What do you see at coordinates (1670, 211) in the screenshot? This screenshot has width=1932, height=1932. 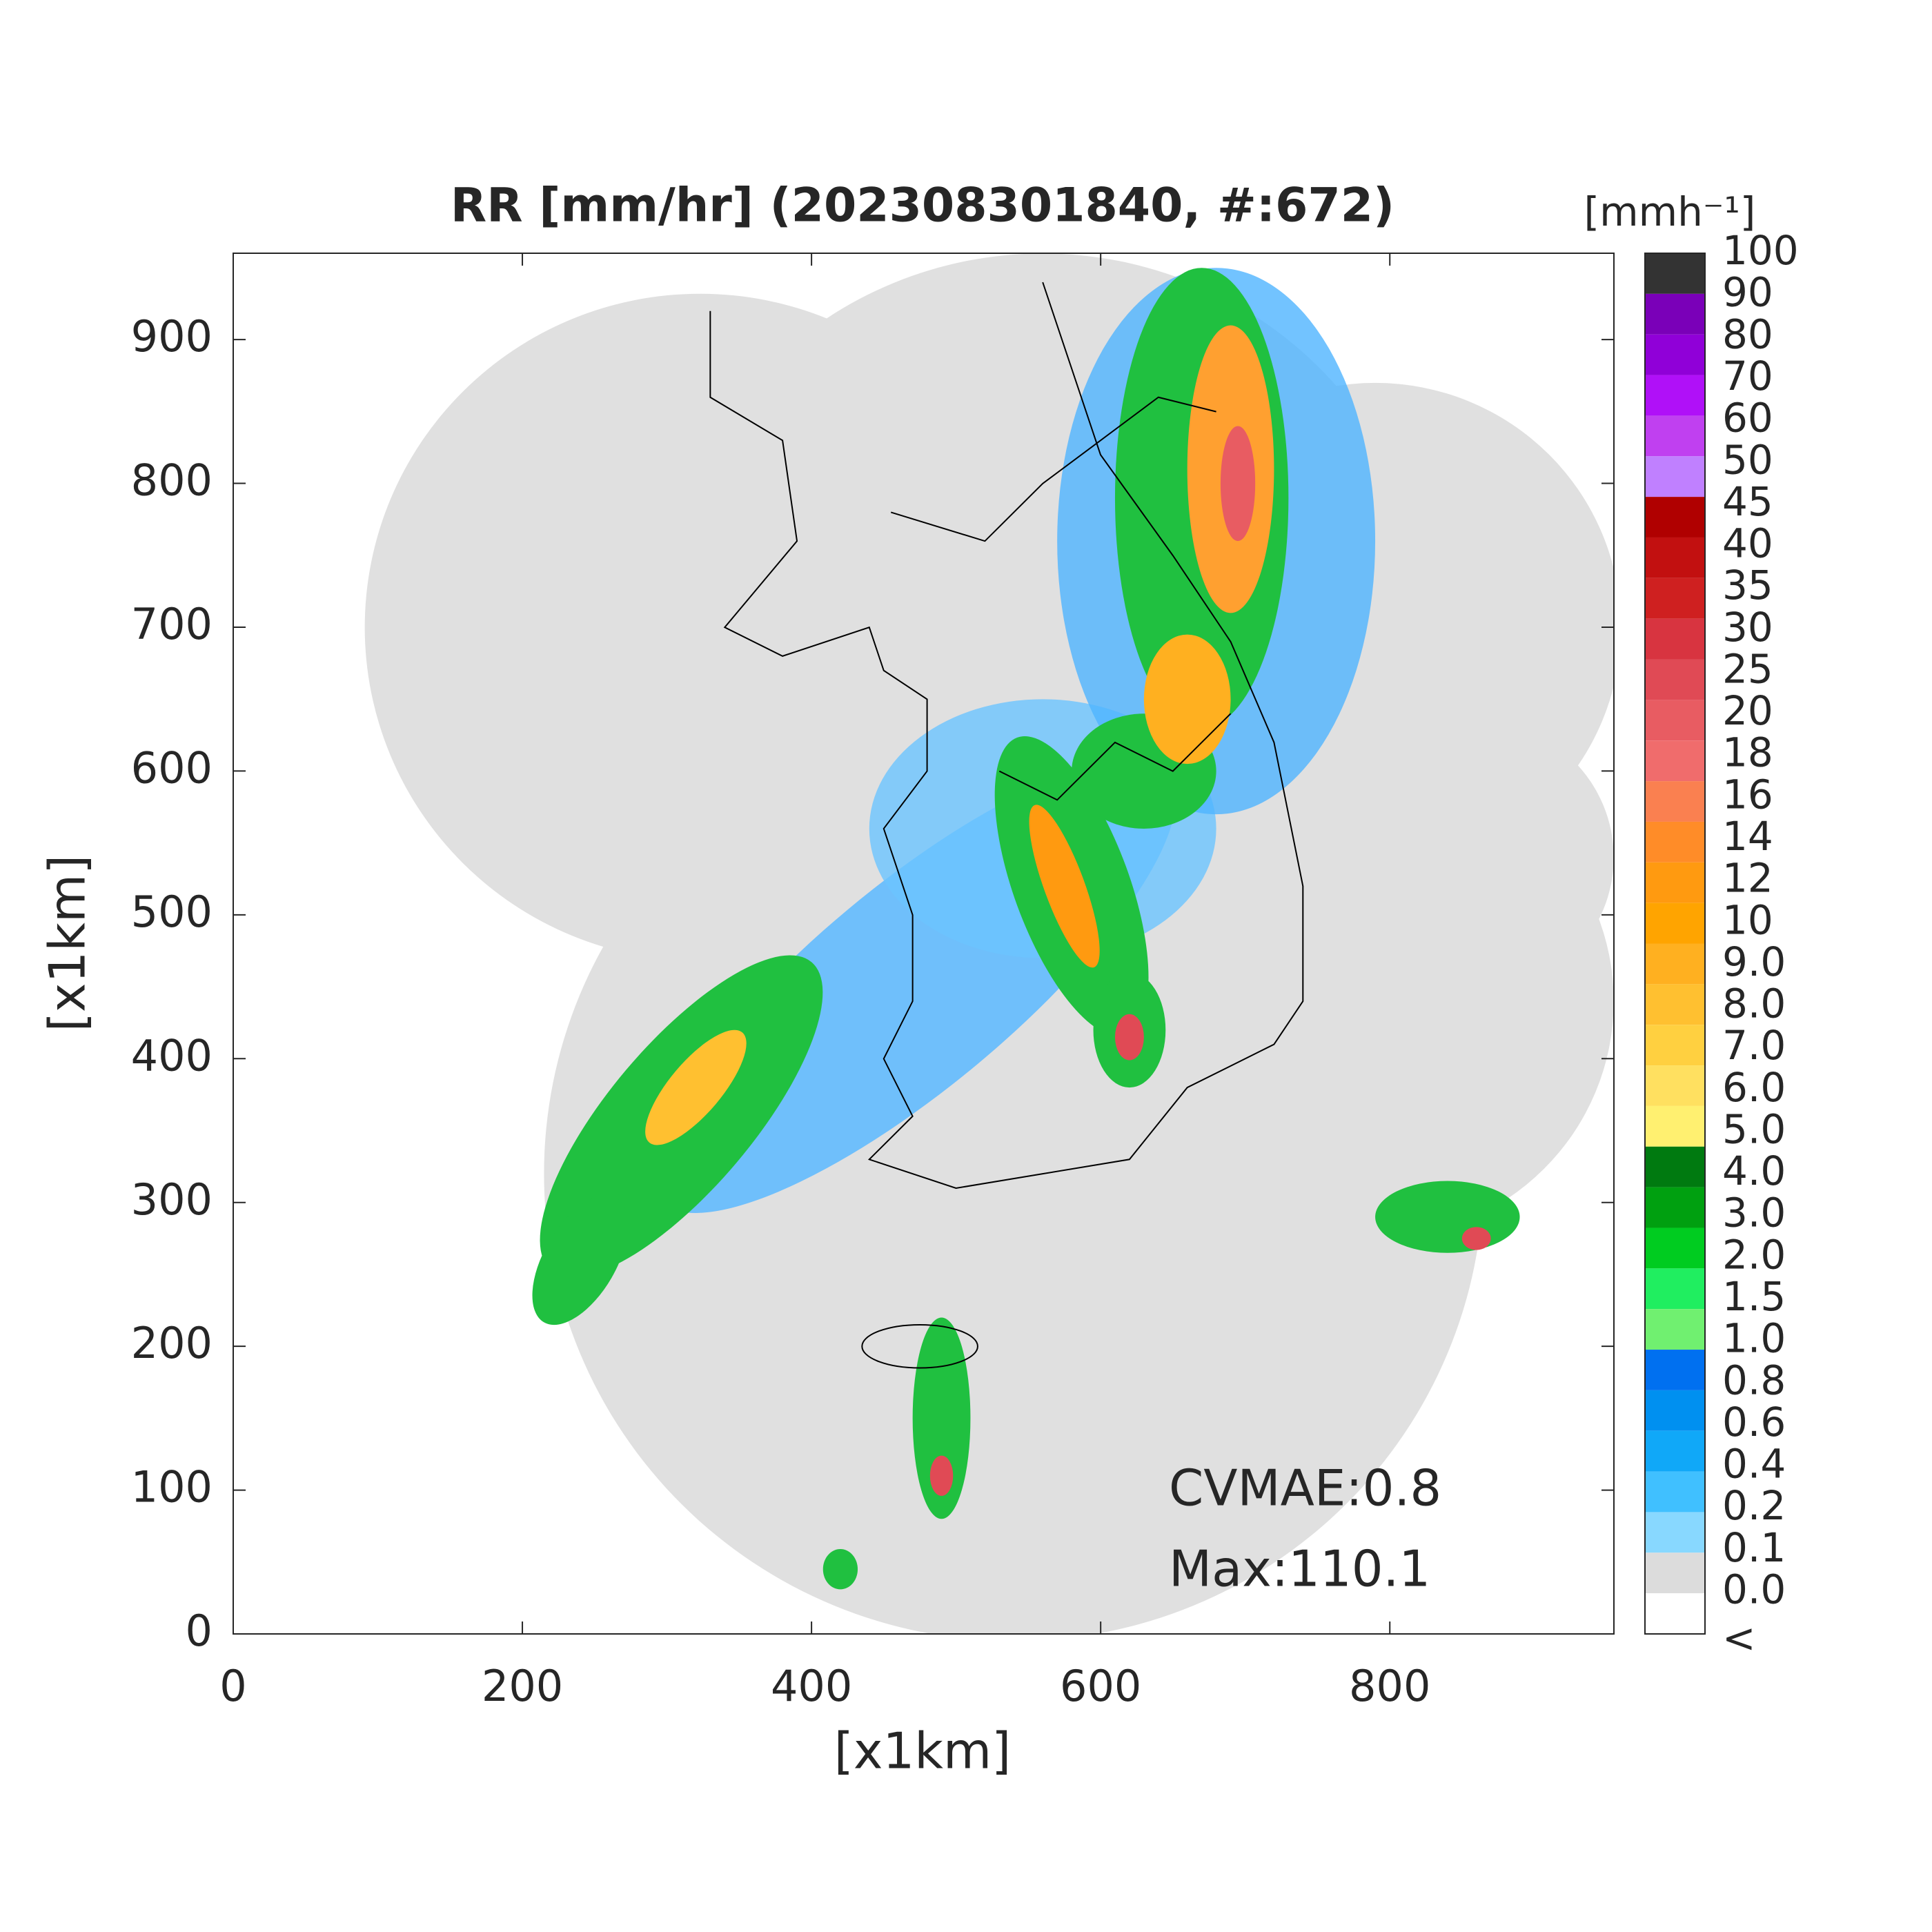 I see `colorbar-unit: [mmh⁻¹]` at bounding box center [1670, 211].